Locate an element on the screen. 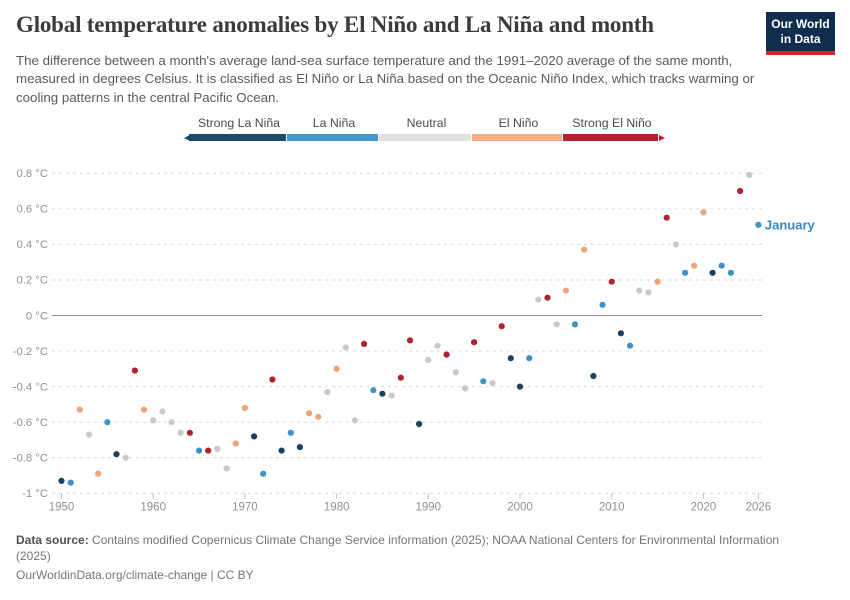 Image resolution: width=850 pixels, height=600 pixels. owid-url-link: OurWorldinData.org/climate-change is located at coordinates (112, 575).